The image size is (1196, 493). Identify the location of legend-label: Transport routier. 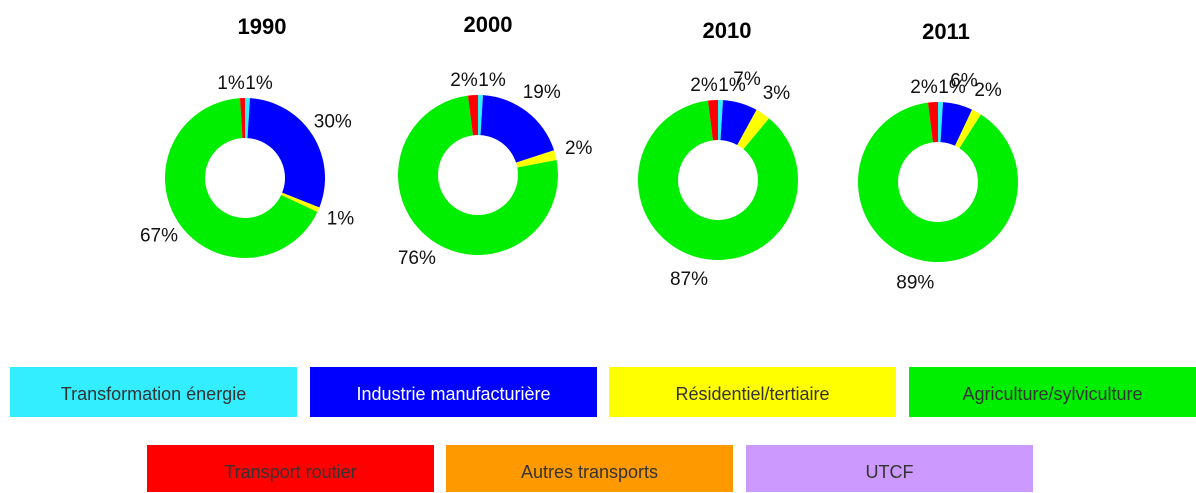
(290, 472).